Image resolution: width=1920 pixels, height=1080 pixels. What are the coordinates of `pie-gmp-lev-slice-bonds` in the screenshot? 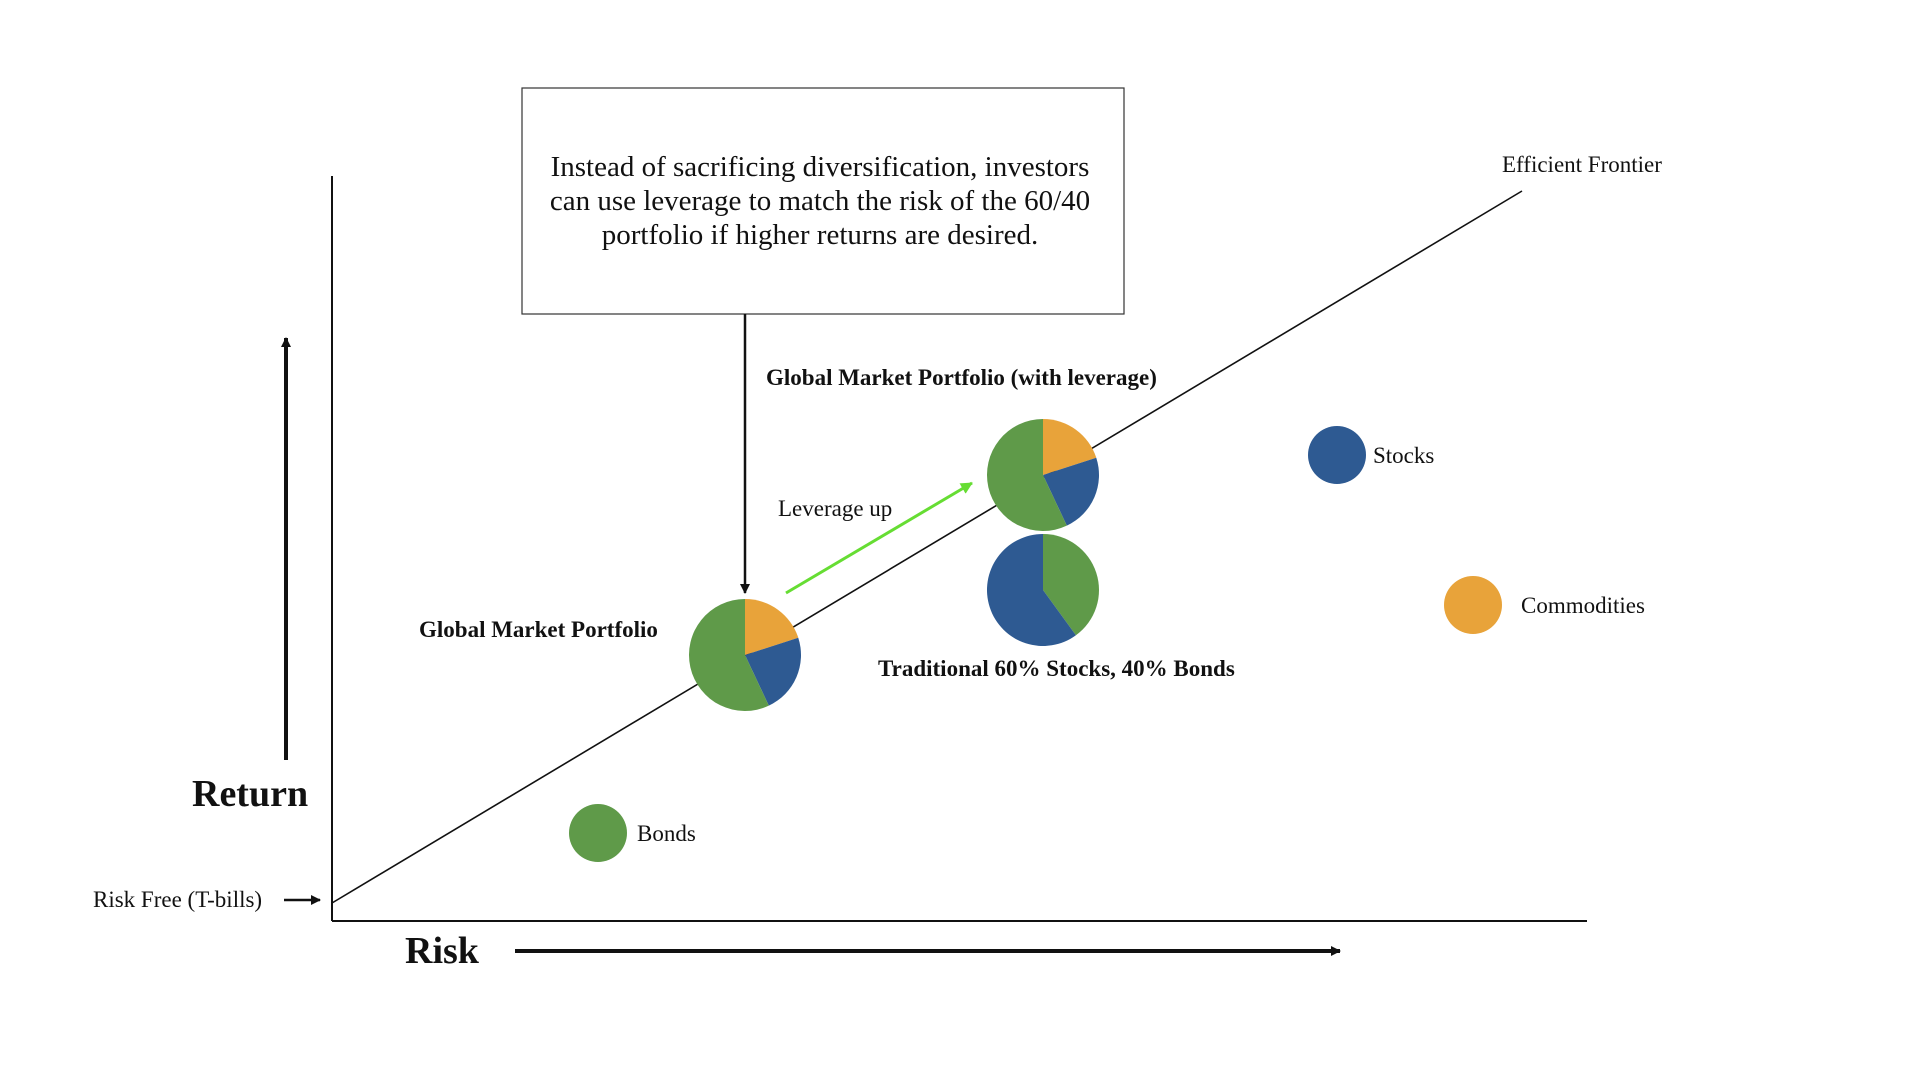 It's located at (1026, 475).